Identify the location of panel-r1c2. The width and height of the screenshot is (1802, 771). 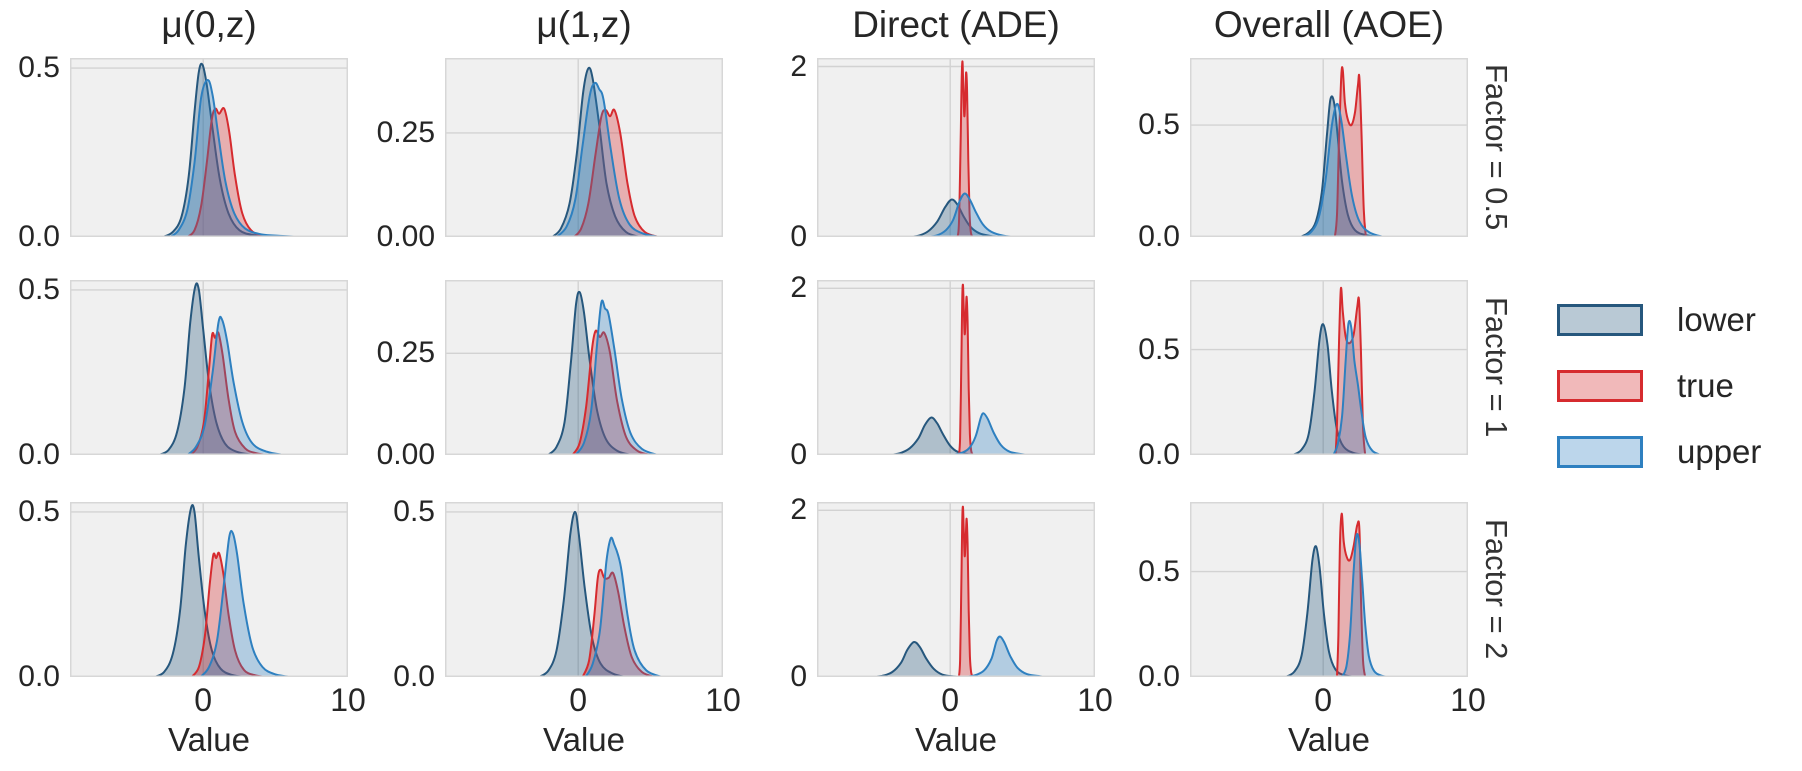
(584, 147).